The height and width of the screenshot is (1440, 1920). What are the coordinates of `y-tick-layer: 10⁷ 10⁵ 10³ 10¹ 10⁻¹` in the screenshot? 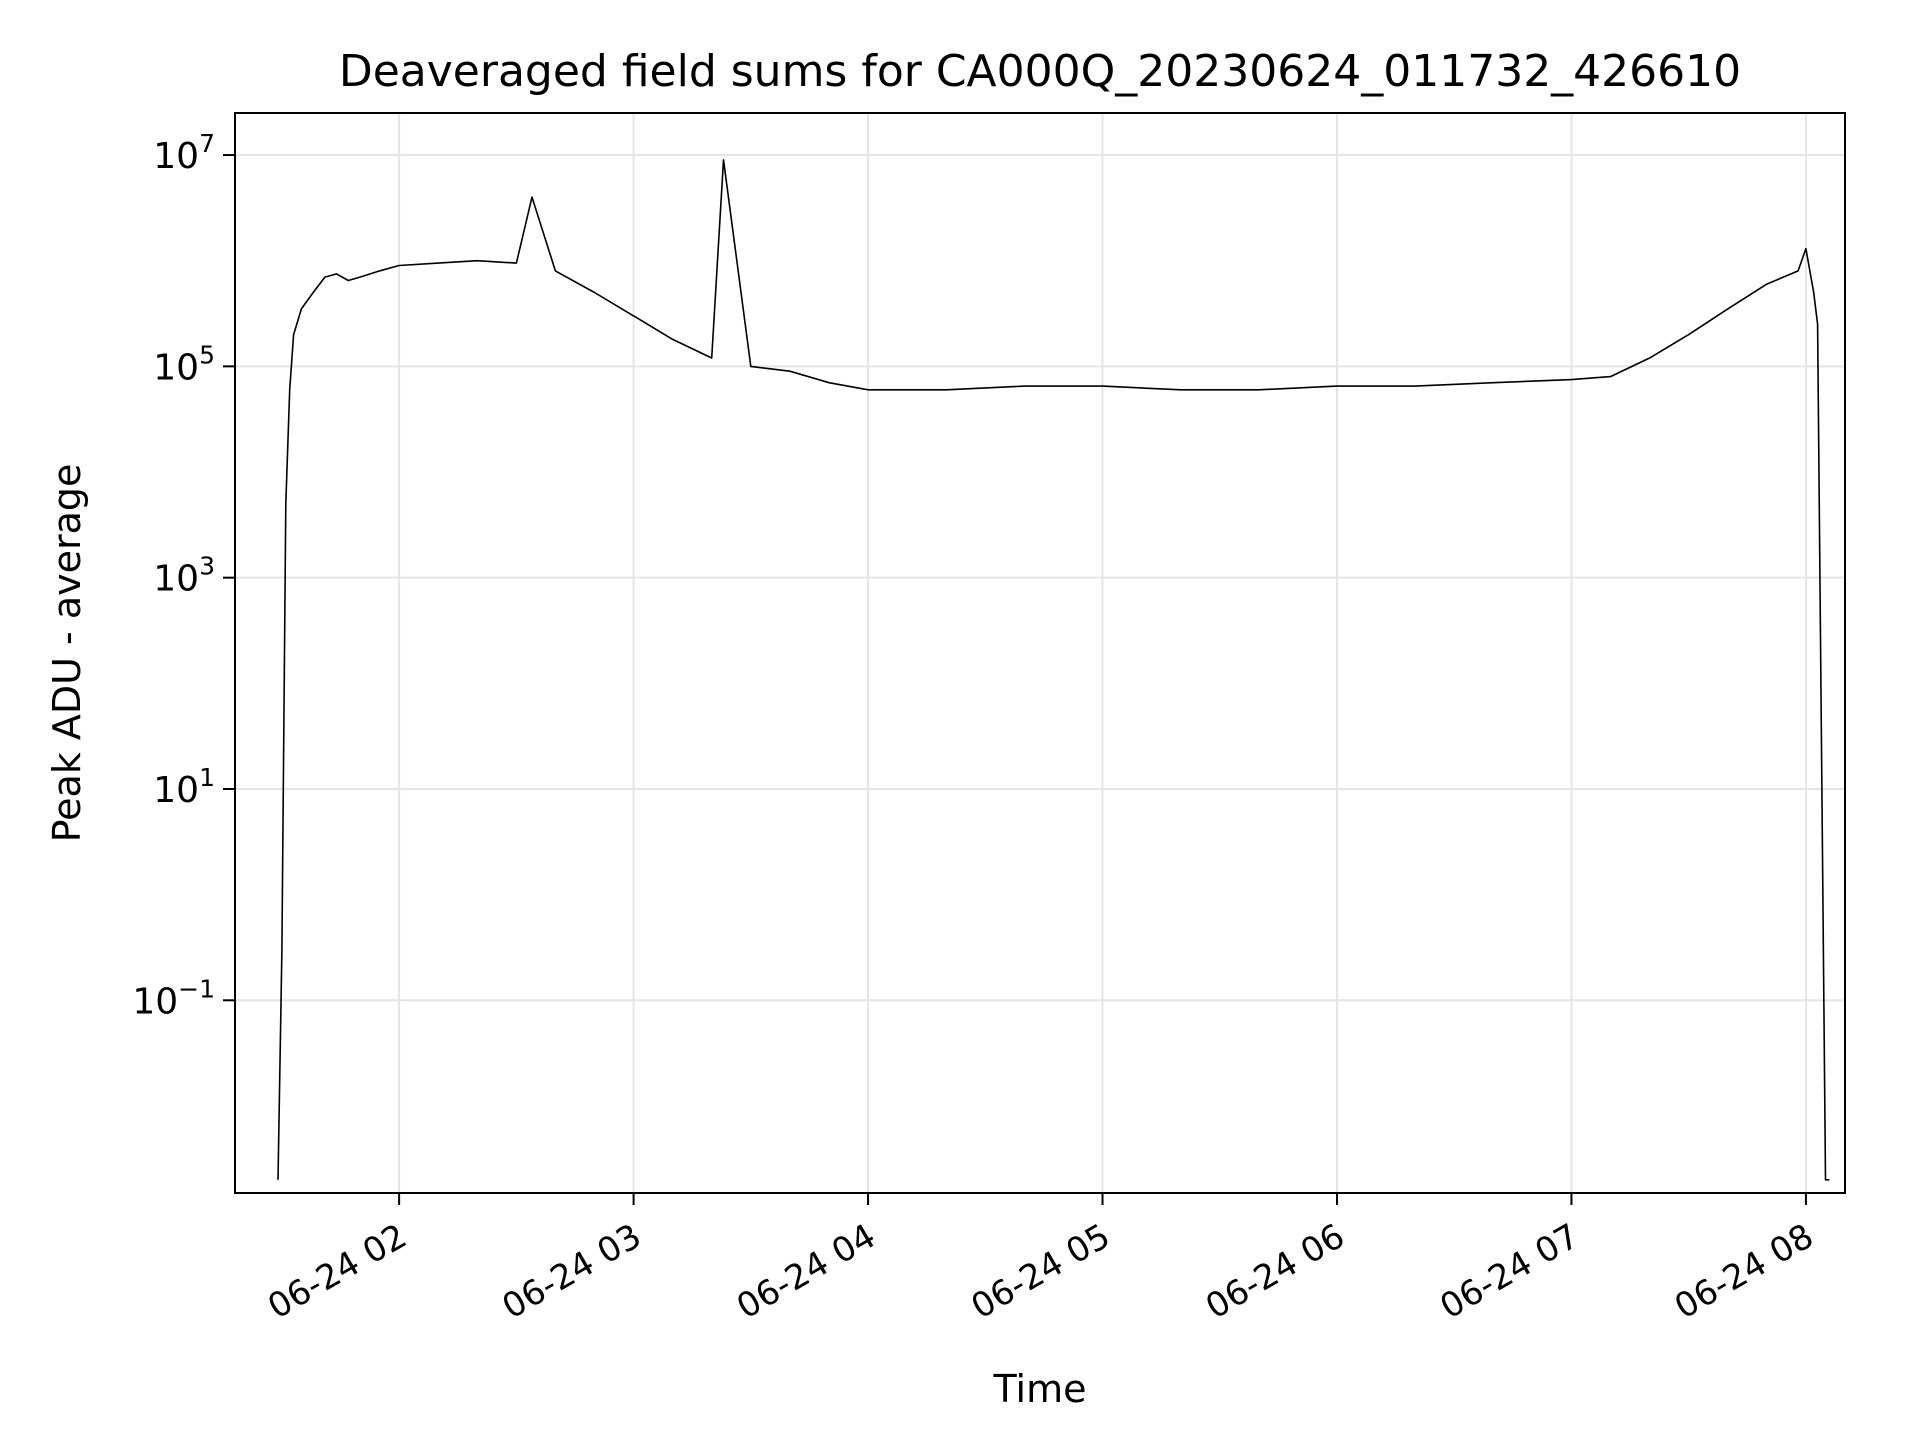 It's located at (183, 575).